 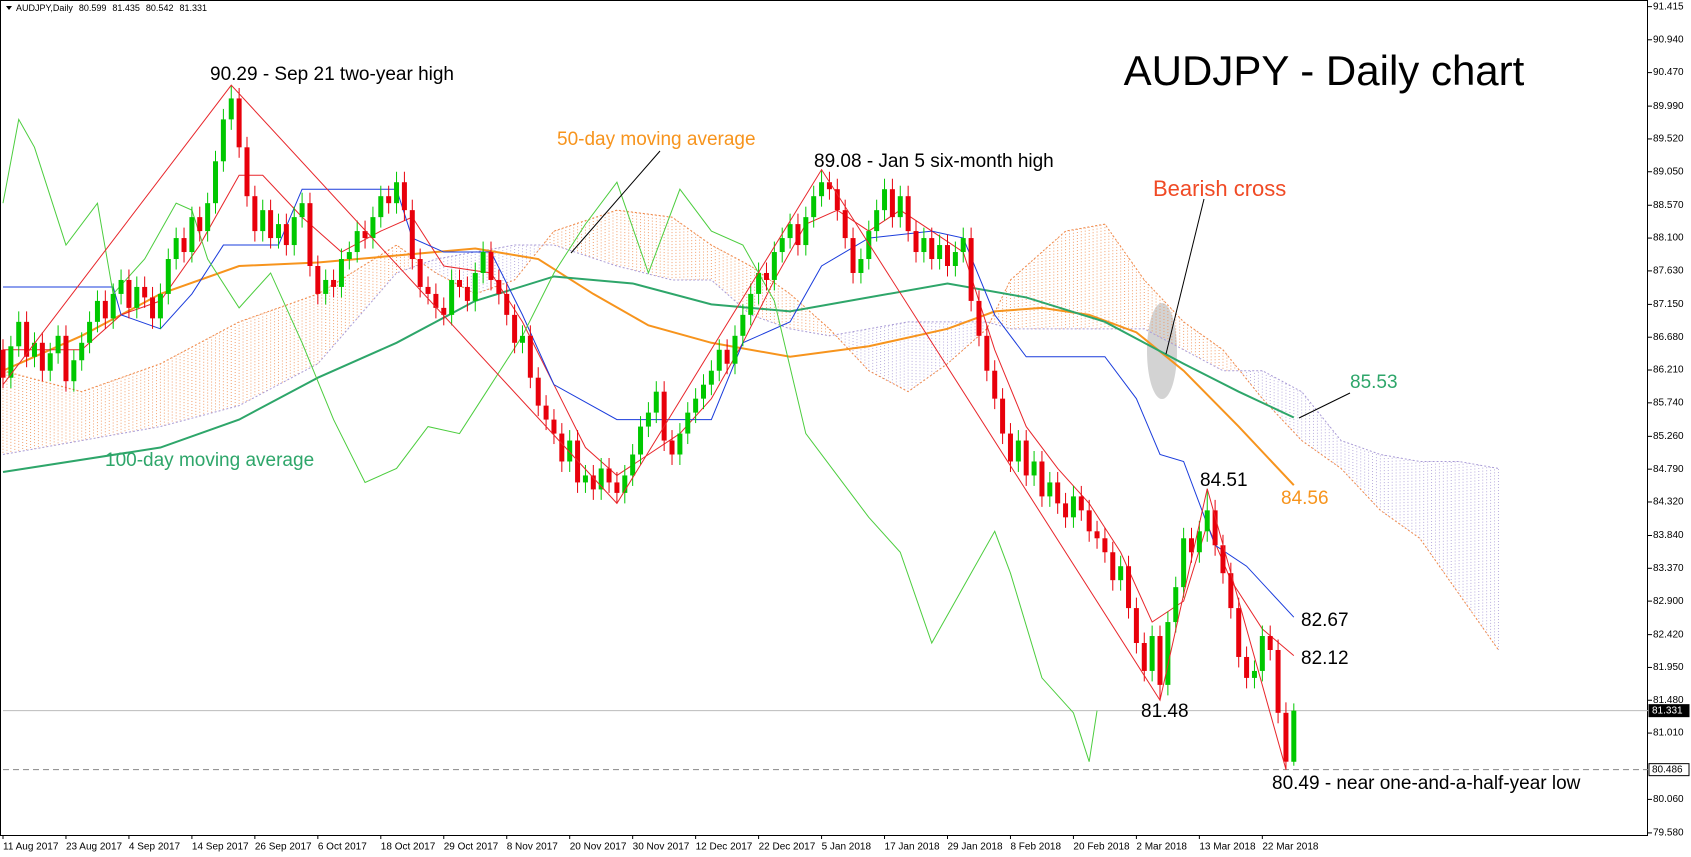 What do you see at coordinates (1668, 535) in the screenshot?
I see `y-tick-label: 83.840` at bounding box center [1668, 535].